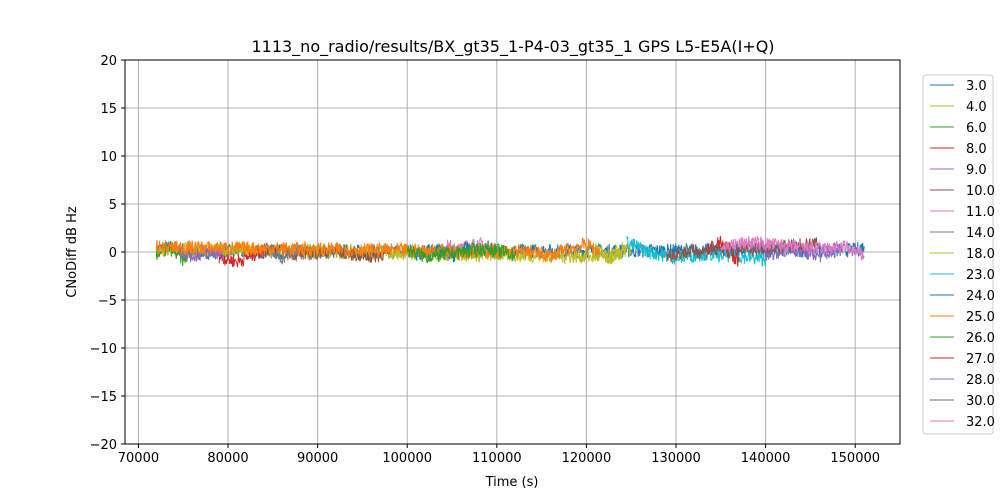  I want to click on legend-label: 8.0, so click(976, 149).